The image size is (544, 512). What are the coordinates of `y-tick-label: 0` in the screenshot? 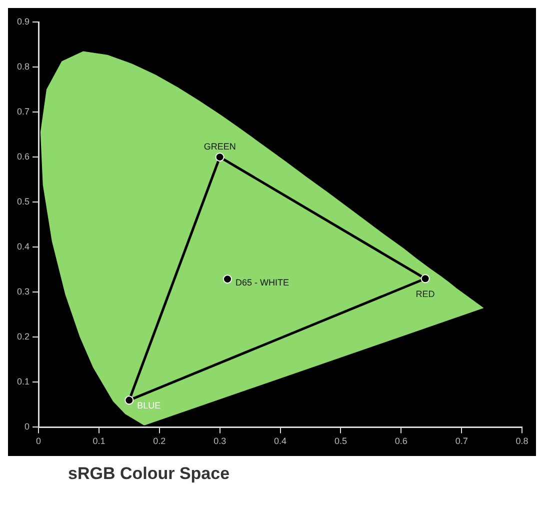 It's located at (27, 427).